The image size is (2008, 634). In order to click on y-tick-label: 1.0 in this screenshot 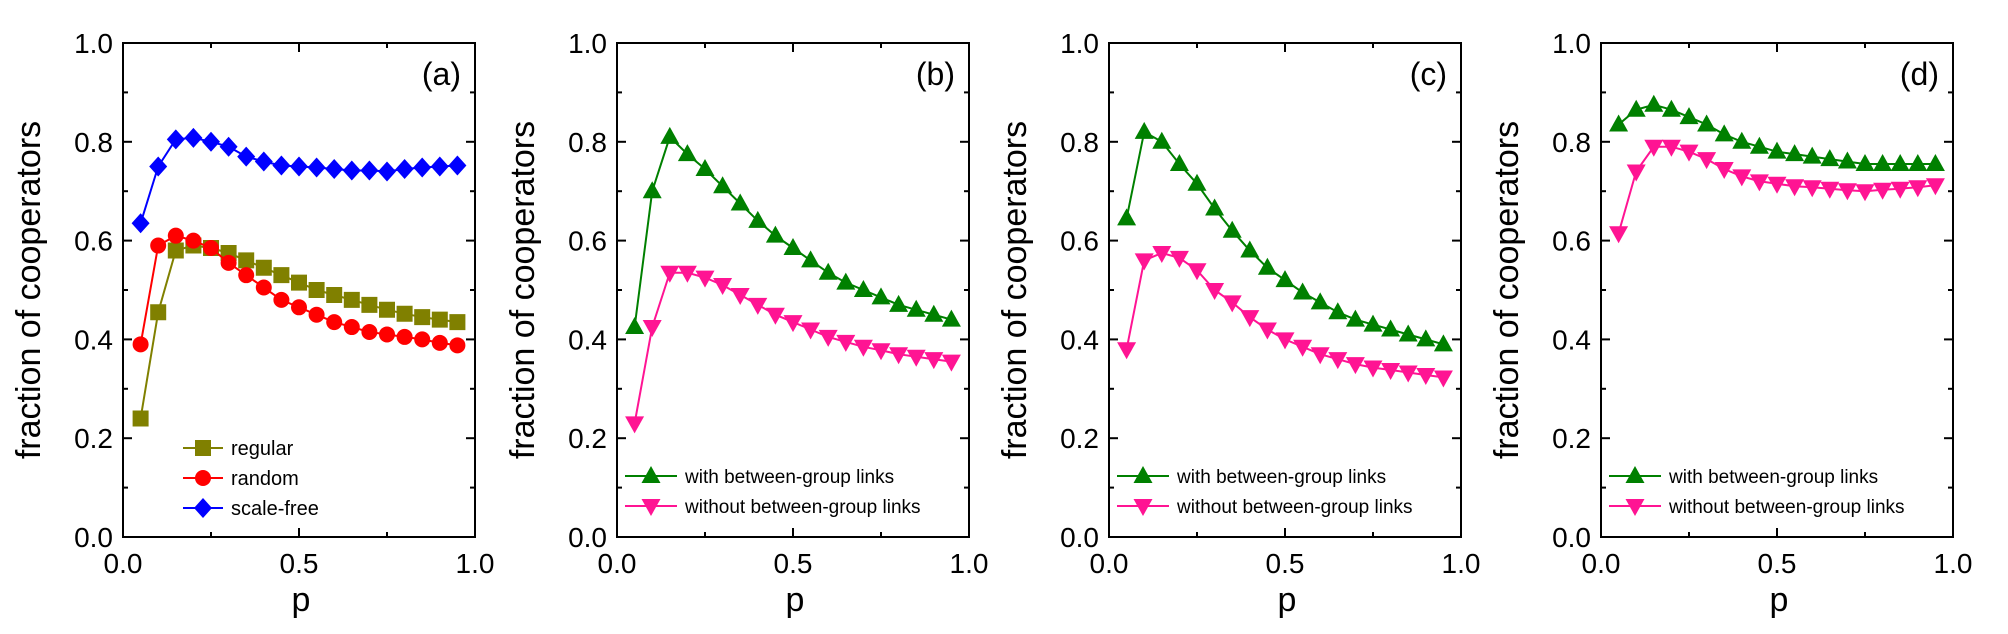, I will do `click(1079, 43)`.